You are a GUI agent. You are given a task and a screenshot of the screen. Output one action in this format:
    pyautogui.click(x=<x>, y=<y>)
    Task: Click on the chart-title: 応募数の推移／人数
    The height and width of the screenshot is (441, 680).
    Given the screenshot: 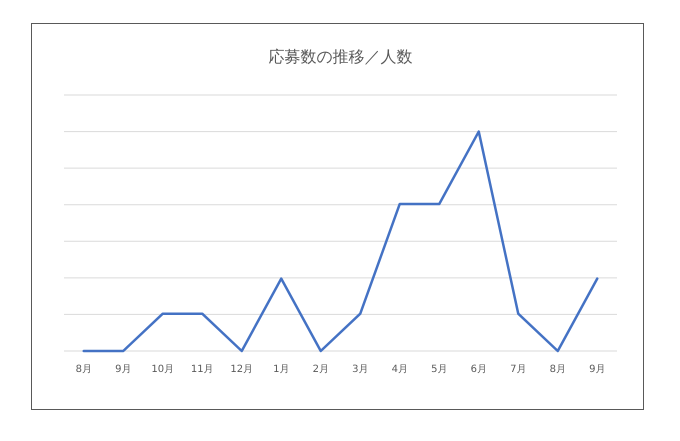 What is the action you would take?
    pyautogui.click(x=340, y=56)
    